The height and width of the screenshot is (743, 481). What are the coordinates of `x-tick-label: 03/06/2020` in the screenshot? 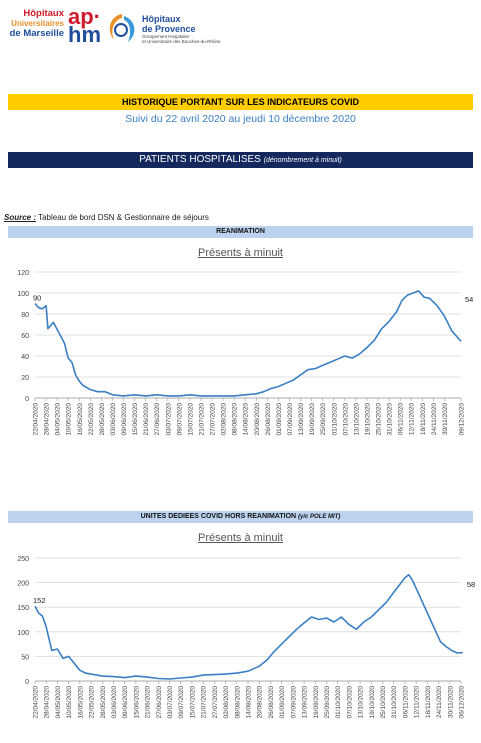 It's located at (113, 419).